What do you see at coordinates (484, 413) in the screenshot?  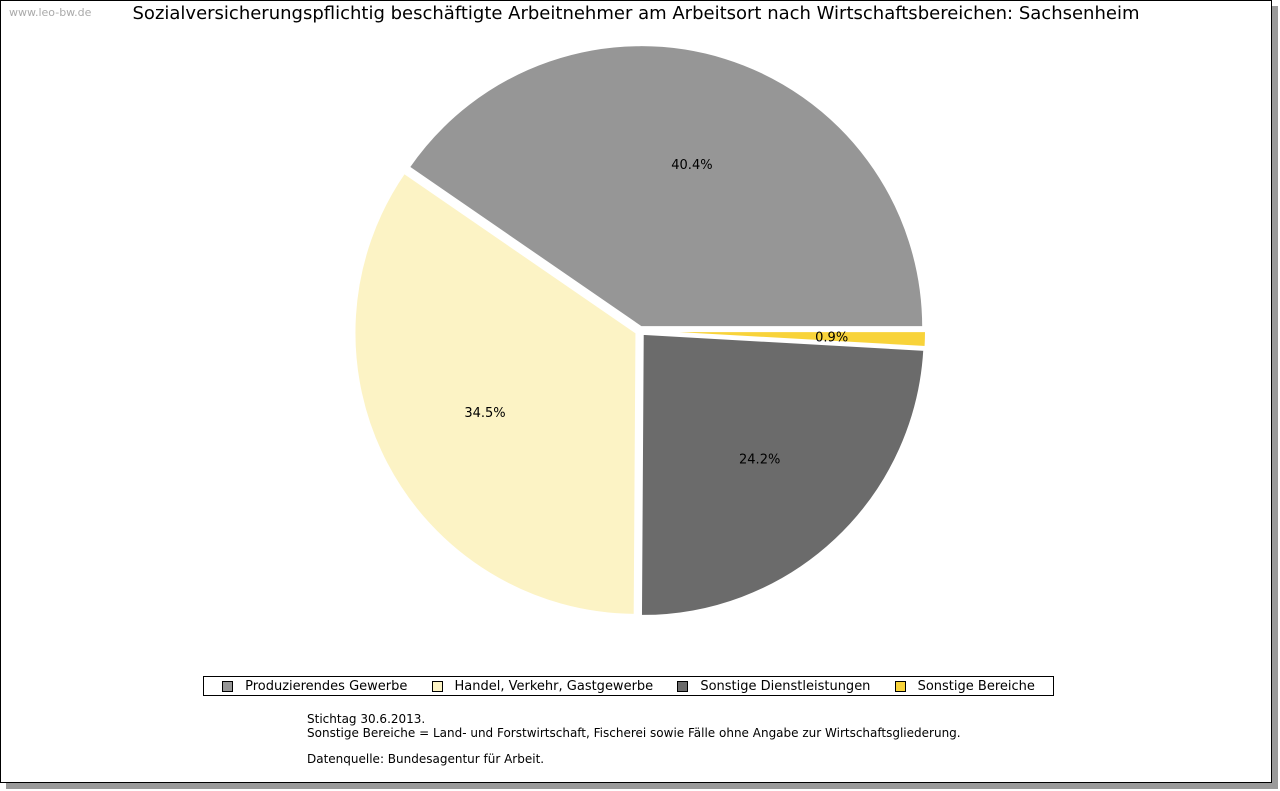 I see `pie-slice-label: 34.5%` at bounding box center [484, 413].